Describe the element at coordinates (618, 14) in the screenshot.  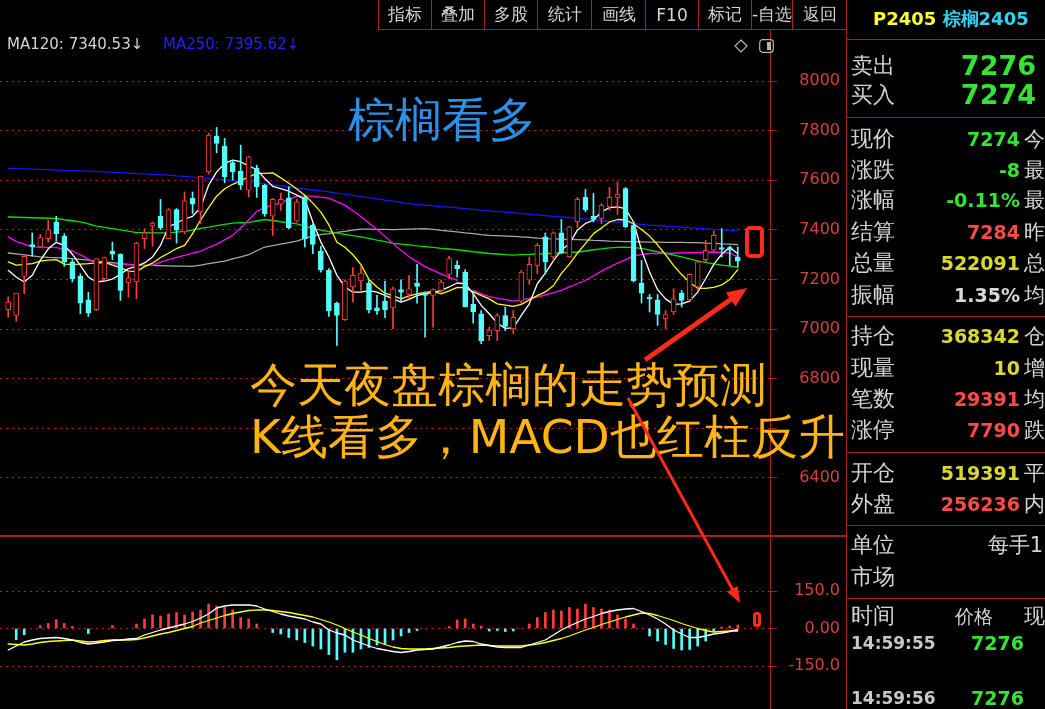
I see `text: 画线` at that location.